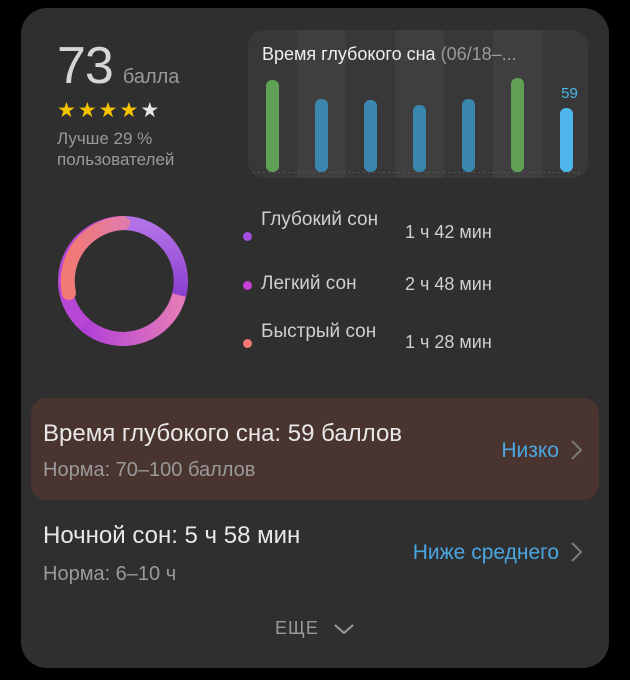  Describe the element at coordinates (297, 628) in the screenshot. I see `more-label: ЕЩЕ` at that location.